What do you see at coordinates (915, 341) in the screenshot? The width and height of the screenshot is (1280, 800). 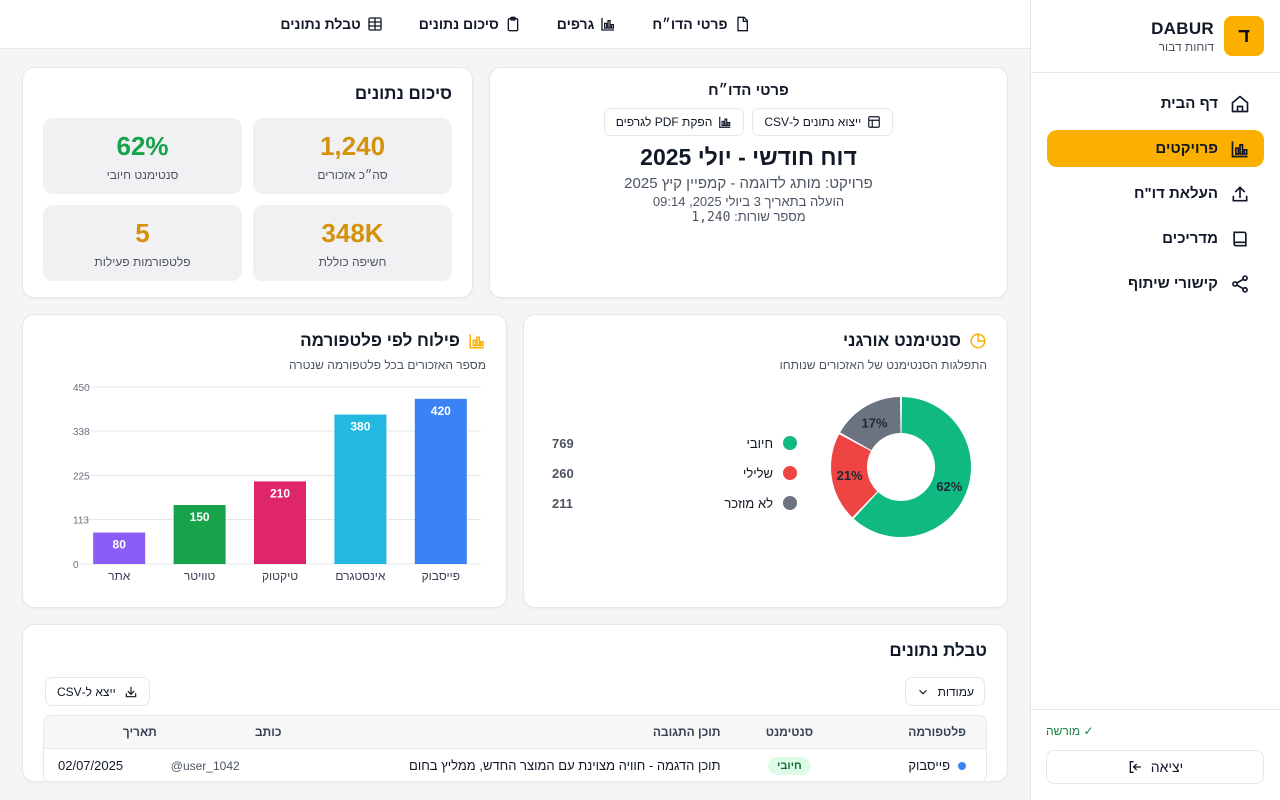 I see `sentiment-title: סנטימנט אורגני` at bounding box center [915, 341].